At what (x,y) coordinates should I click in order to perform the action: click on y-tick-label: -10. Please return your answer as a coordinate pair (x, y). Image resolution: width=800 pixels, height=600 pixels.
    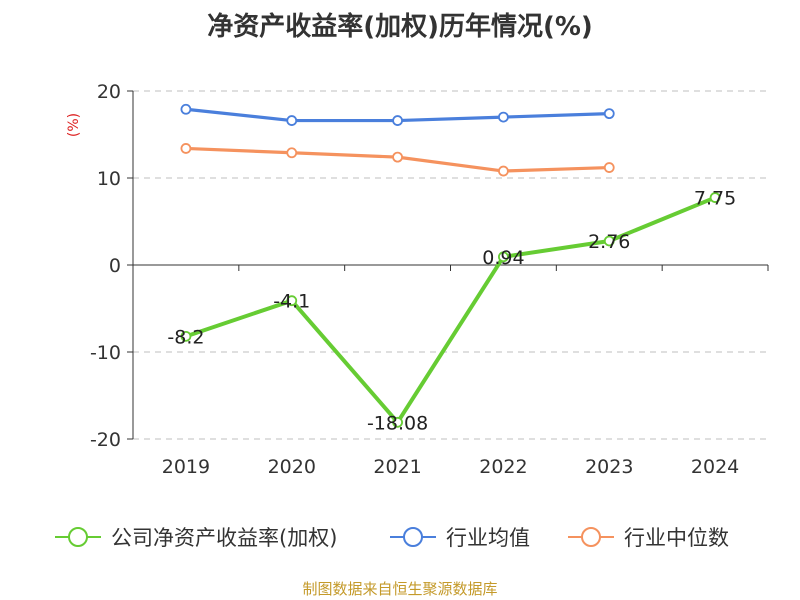
    Looking at the image, I should click on (105, 353).